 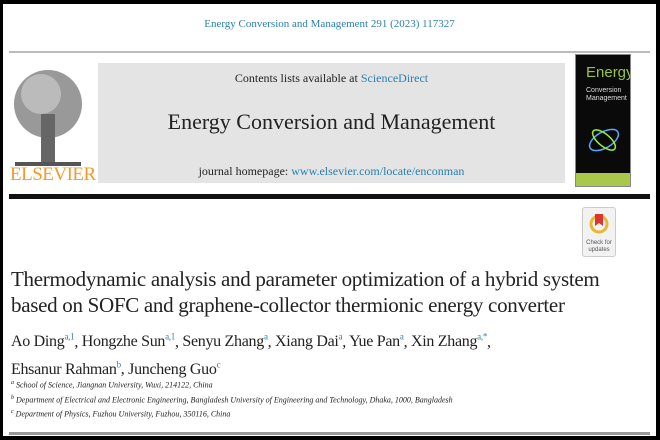 What do you see at coordinates (66, 368) in the screenshot?
I see `author: Ehsanur Rahmanb` at bounding box center [66, 368].